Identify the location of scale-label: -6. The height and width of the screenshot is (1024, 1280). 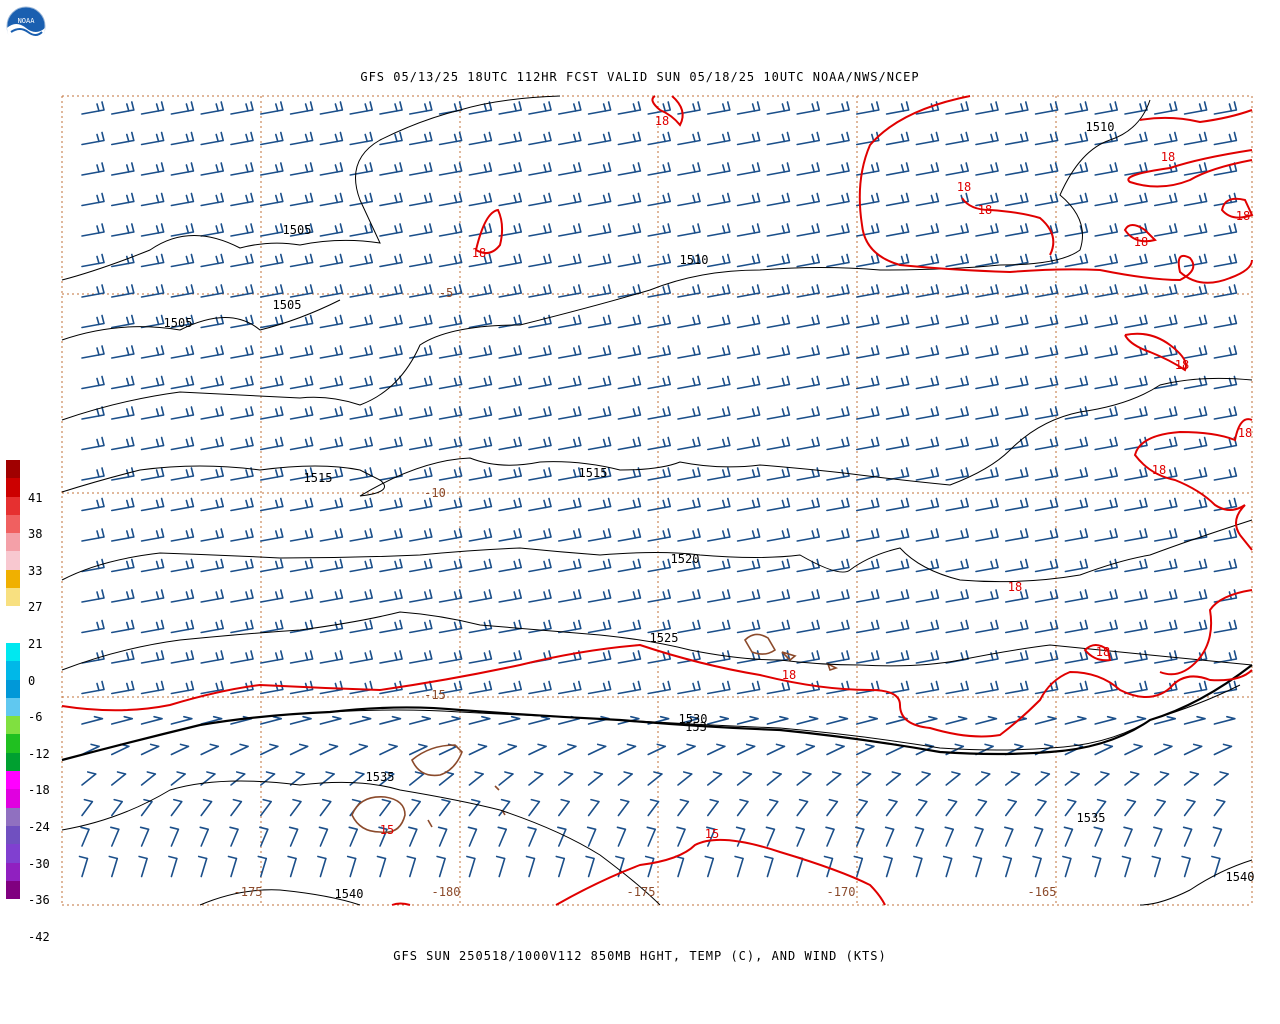
(35, 717).